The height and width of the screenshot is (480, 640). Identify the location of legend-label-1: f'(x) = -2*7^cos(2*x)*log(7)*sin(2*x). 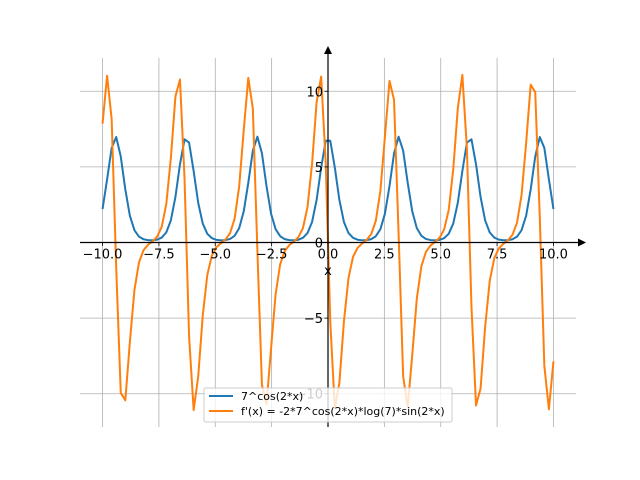
(343, 411).